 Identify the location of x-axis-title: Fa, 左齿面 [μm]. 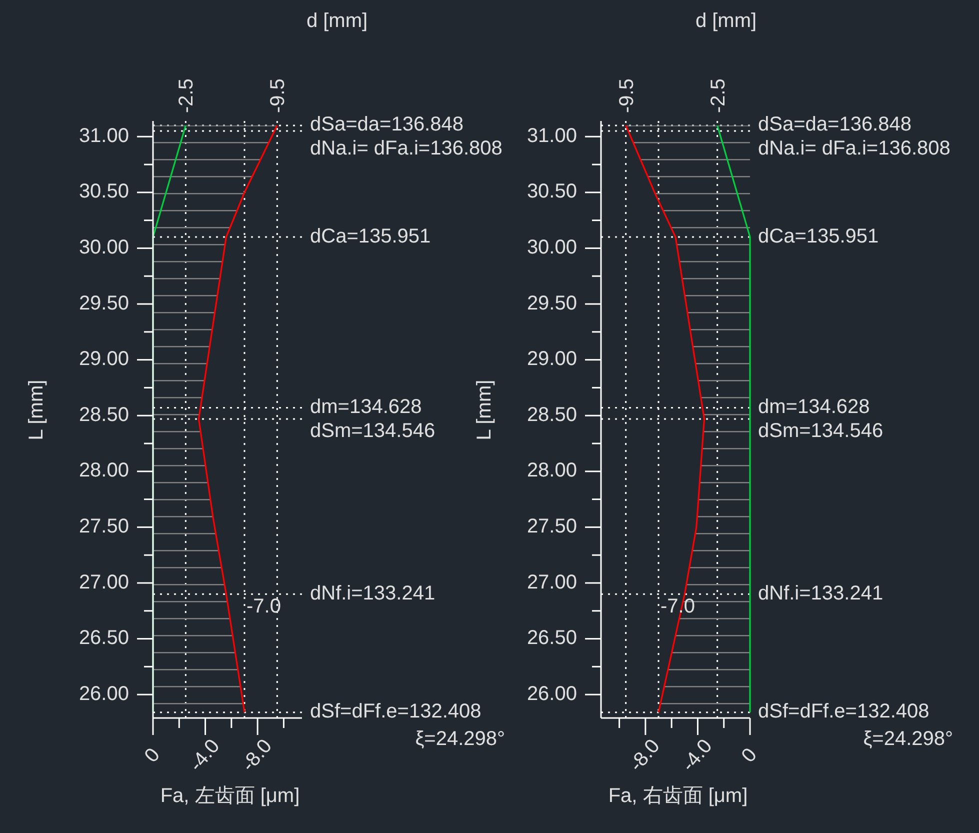
(230, 796).